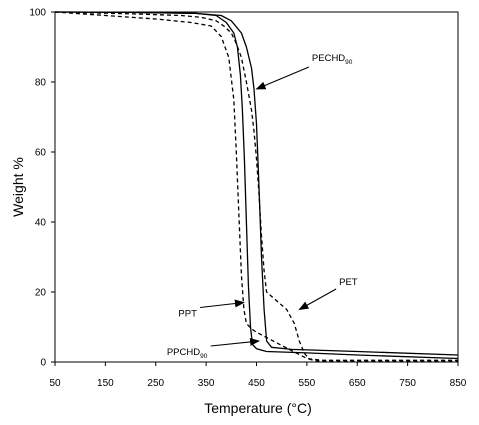 The height and width of the screenshot is (425, 479). Describe the element at coordinates (348, 282) in the screenshot. I see `annotation-label: PET` at that location.